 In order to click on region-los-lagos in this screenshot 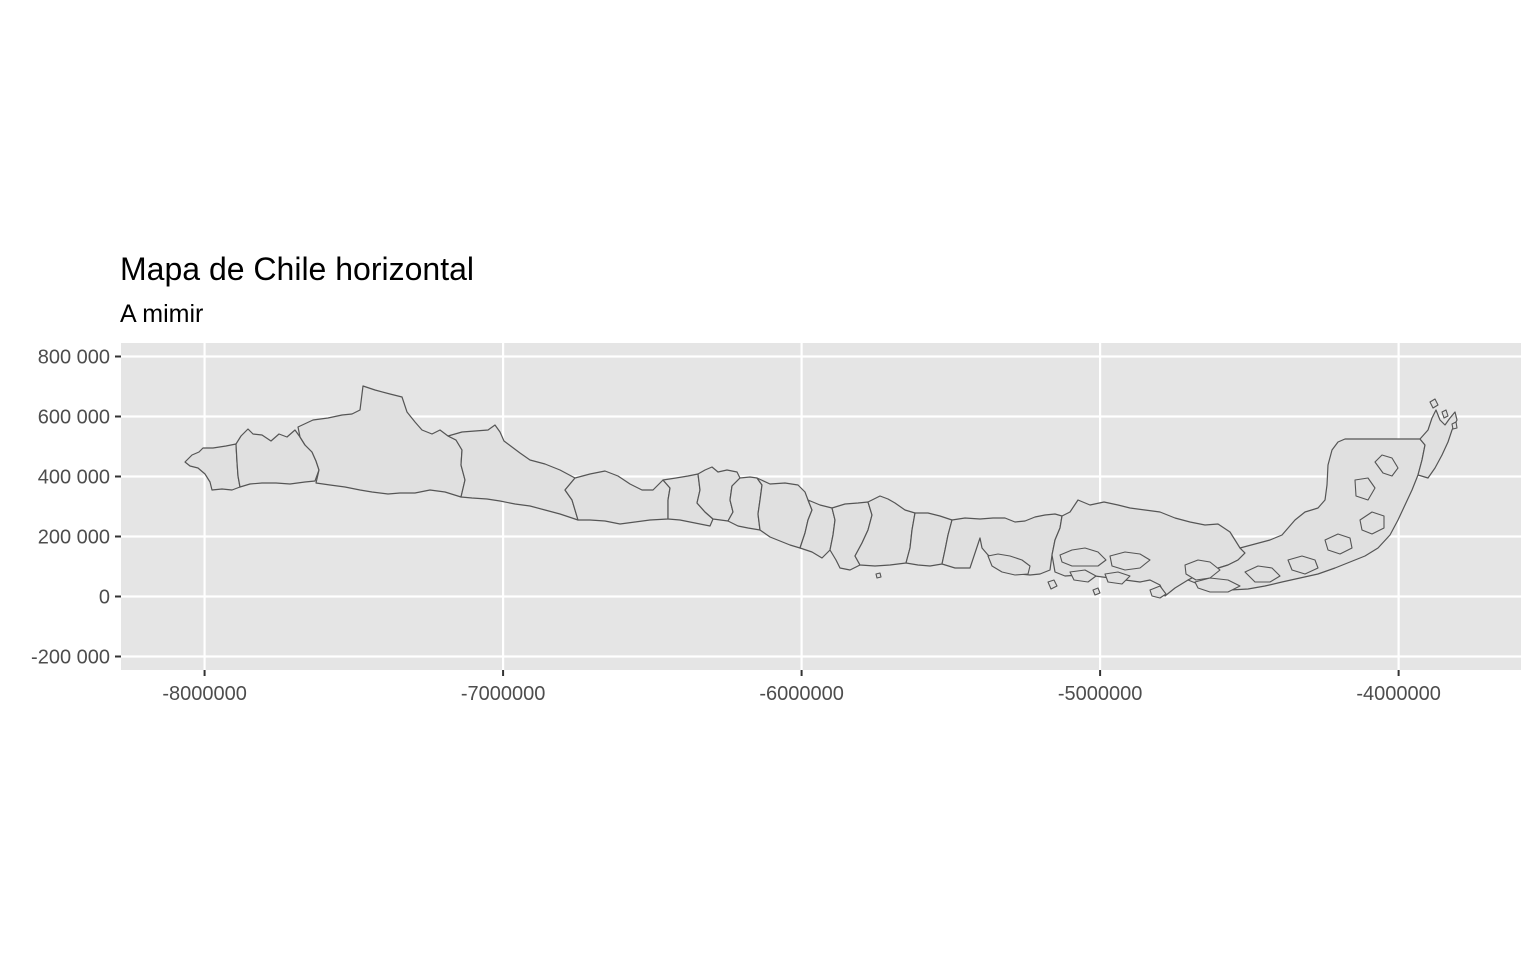, I will do `click(1002, 544)`.